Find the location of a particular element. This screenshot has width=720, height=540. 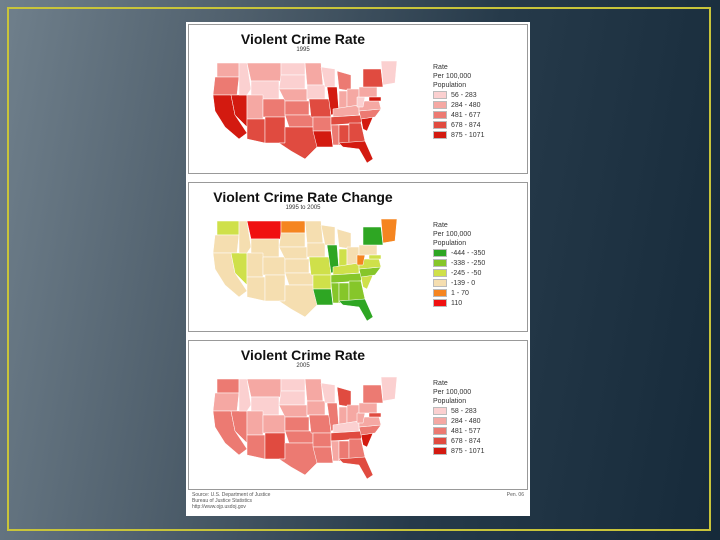

legend-item: -245 - -50 is located at coordinates (478, 273).